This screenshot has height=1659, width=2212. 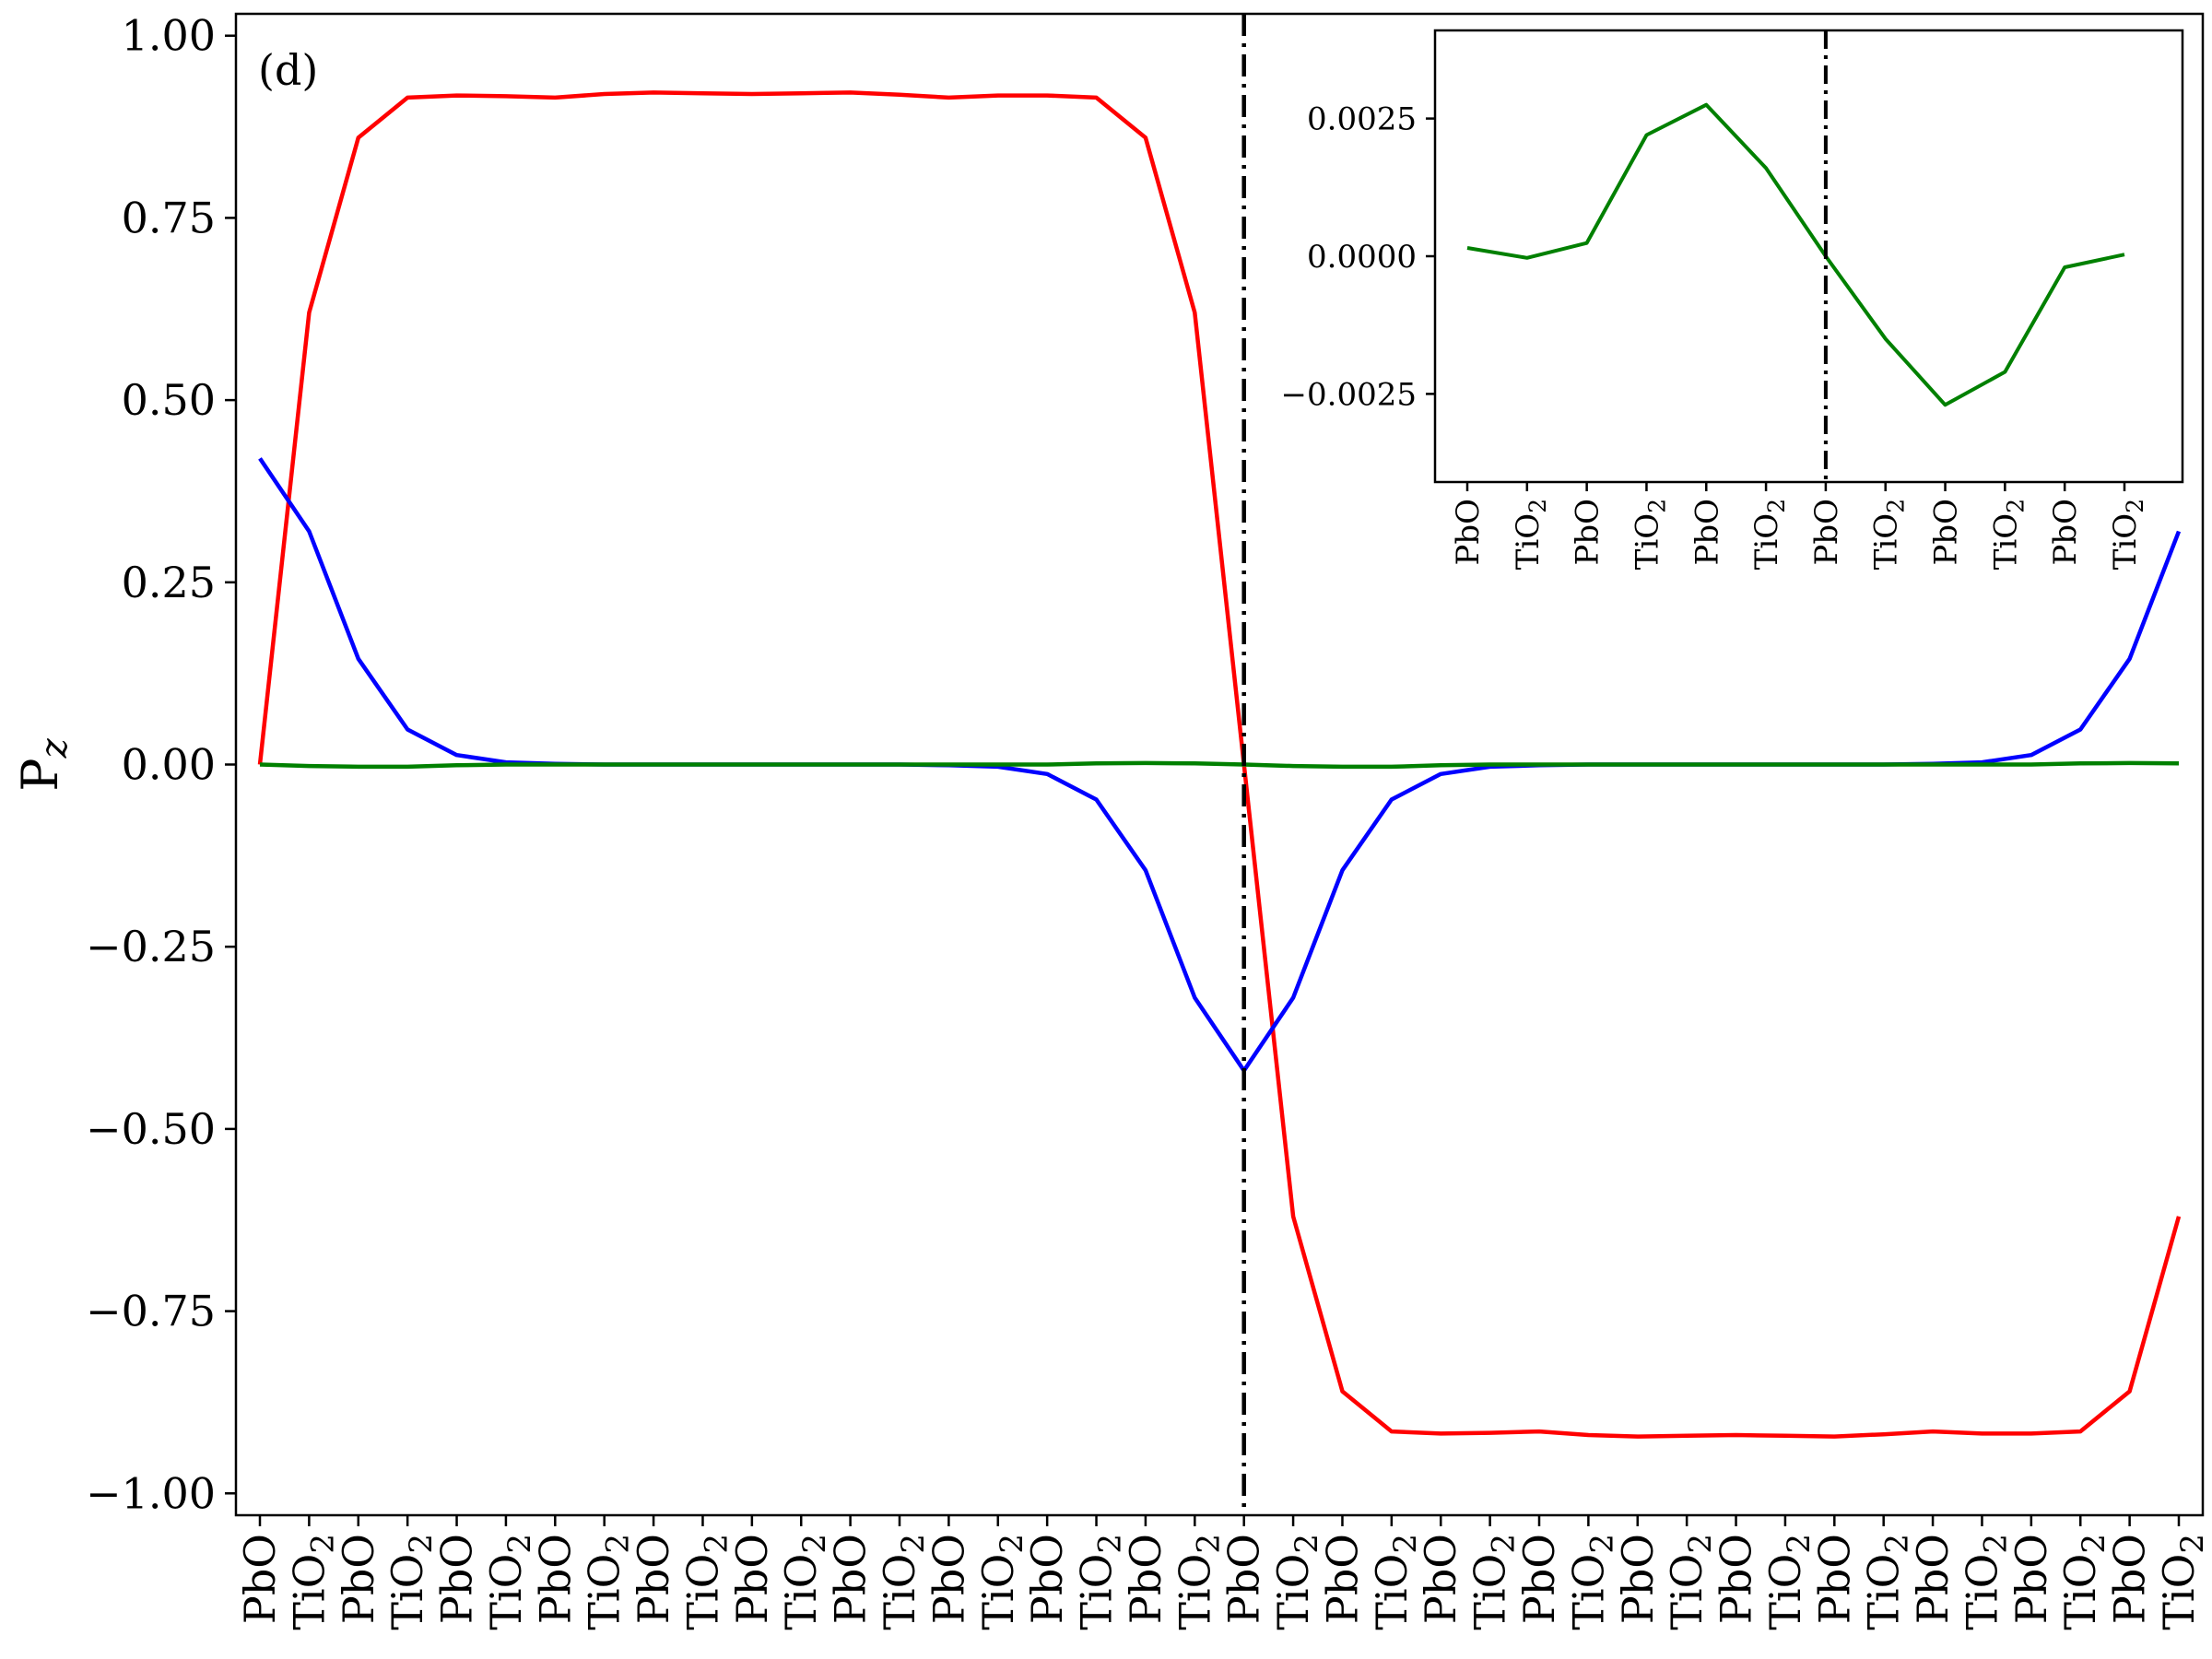 What do you see at coordinates (161, 764) in the screenshot?
I see `main-y-axis: 1.00 0.75 0.50 0.25 0.00 −0.25 −0.50 −0.75 −1.00` at bounding box center [161, 764].